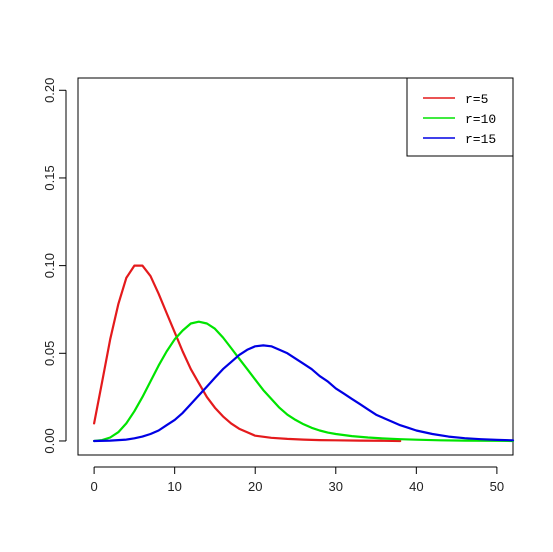 The width and height of the screenshot is (553, 552). I want to click on legend: r=5 r=10 r=15, so click(460, 117).